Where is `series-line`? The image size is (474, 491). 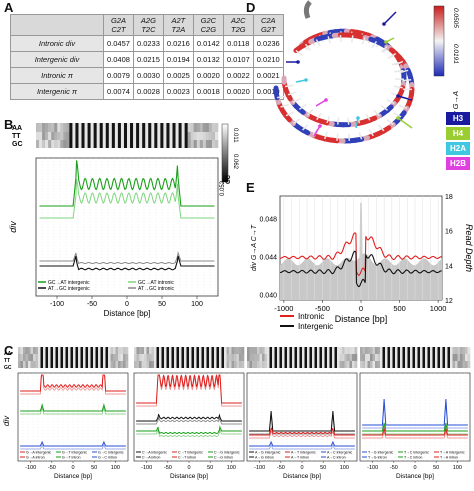
series-line is located at coordinates (302, 421).